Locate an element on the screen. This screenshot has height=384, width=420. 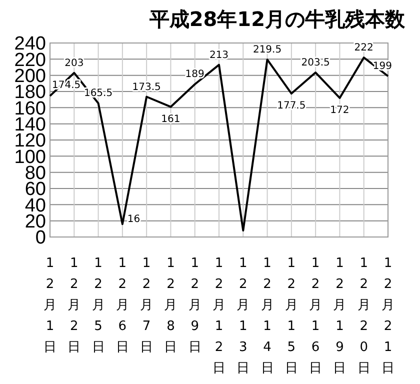
x-tick-label: 12月12日 is located at coordinates (219, 316).